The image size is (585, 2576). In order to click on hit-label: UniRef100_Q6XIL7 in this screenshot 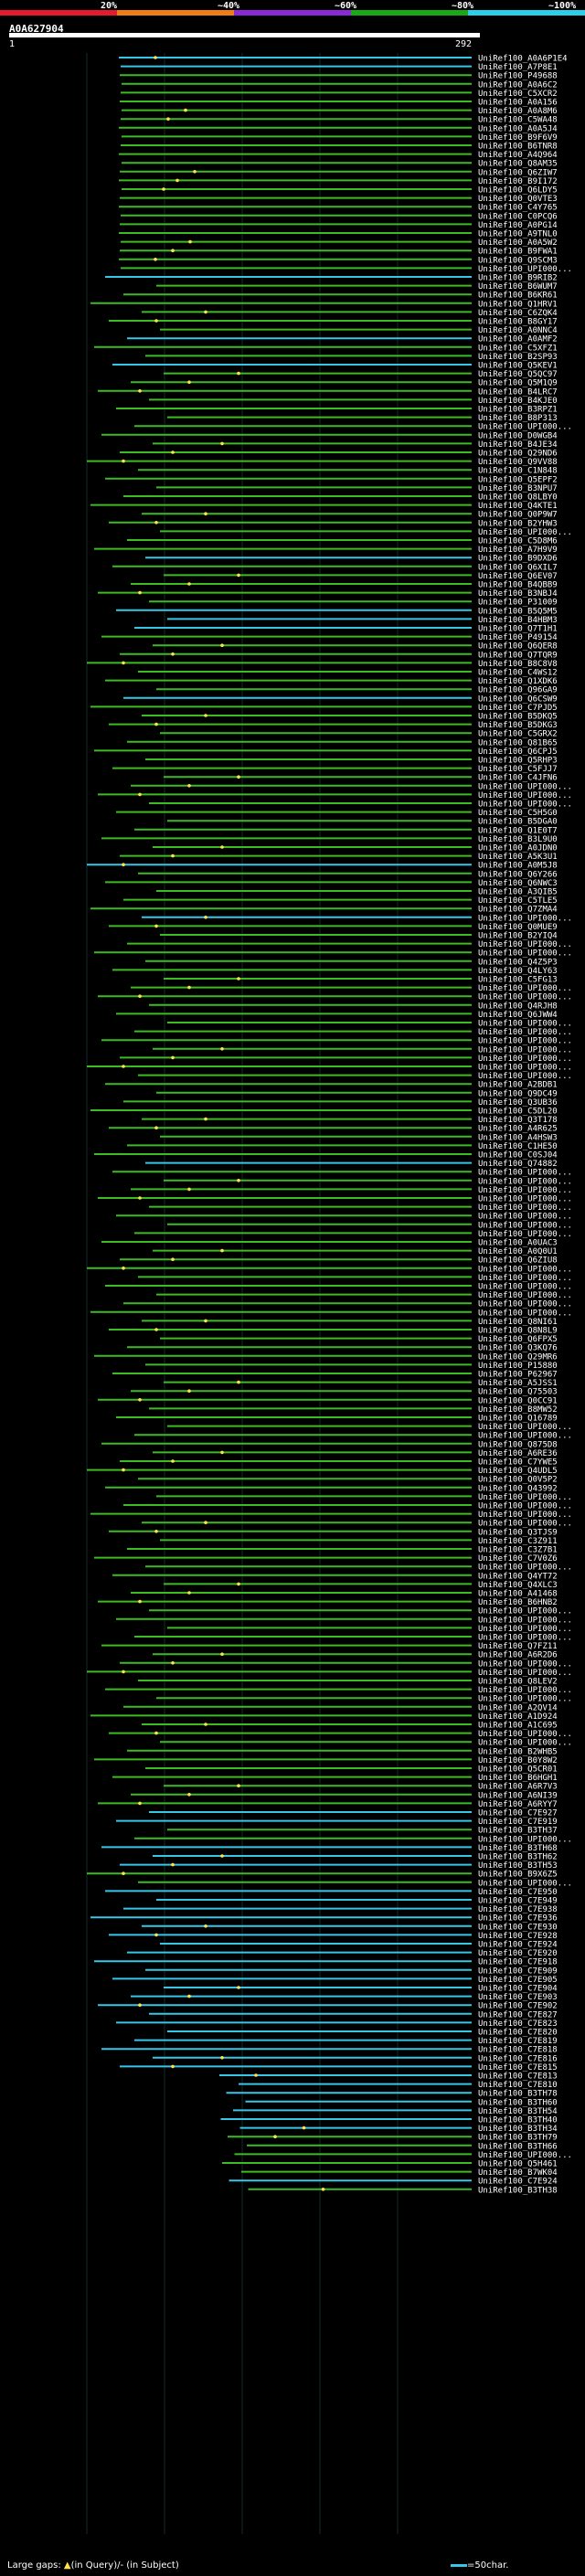, I will do `click(518, 567)`.